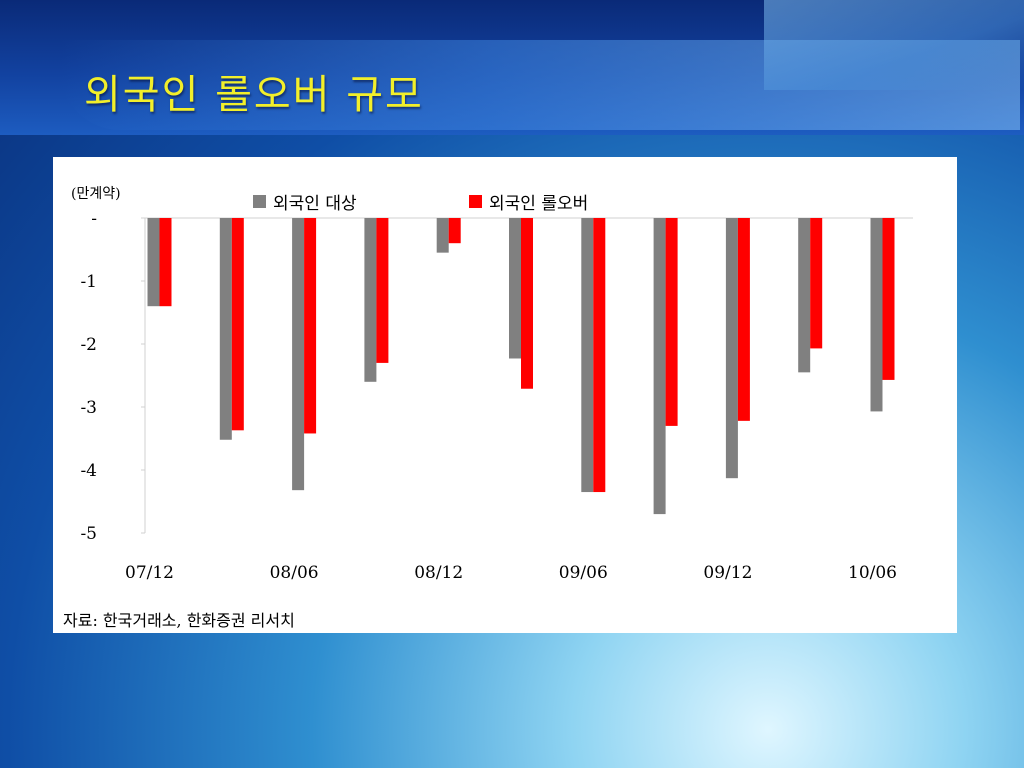 This screenshot has height=768, width=1024. Describe the element at coordinates (88, 471) in the screenshot. I see `y-tick-label: -4` at that location.